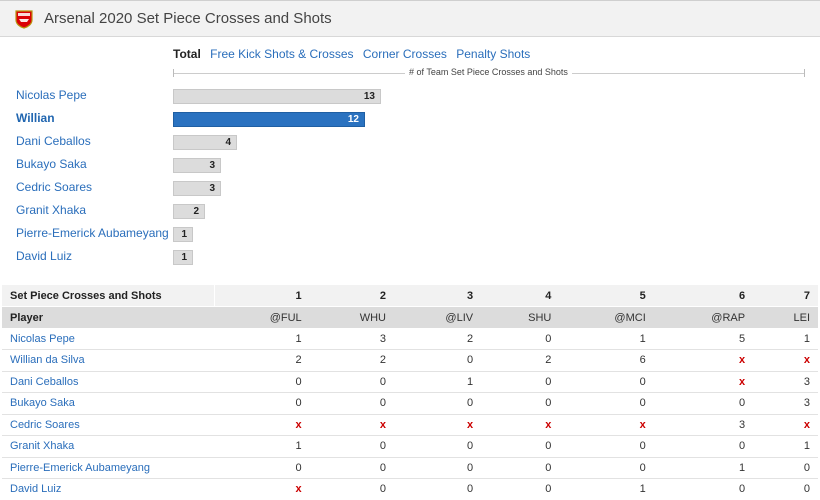 The width and height of the screenshot is (820, 500). What do you see at coordinates (437, 296) in the screenshot?
I see `match-number-header: 3` at bounding box center [437, 296].